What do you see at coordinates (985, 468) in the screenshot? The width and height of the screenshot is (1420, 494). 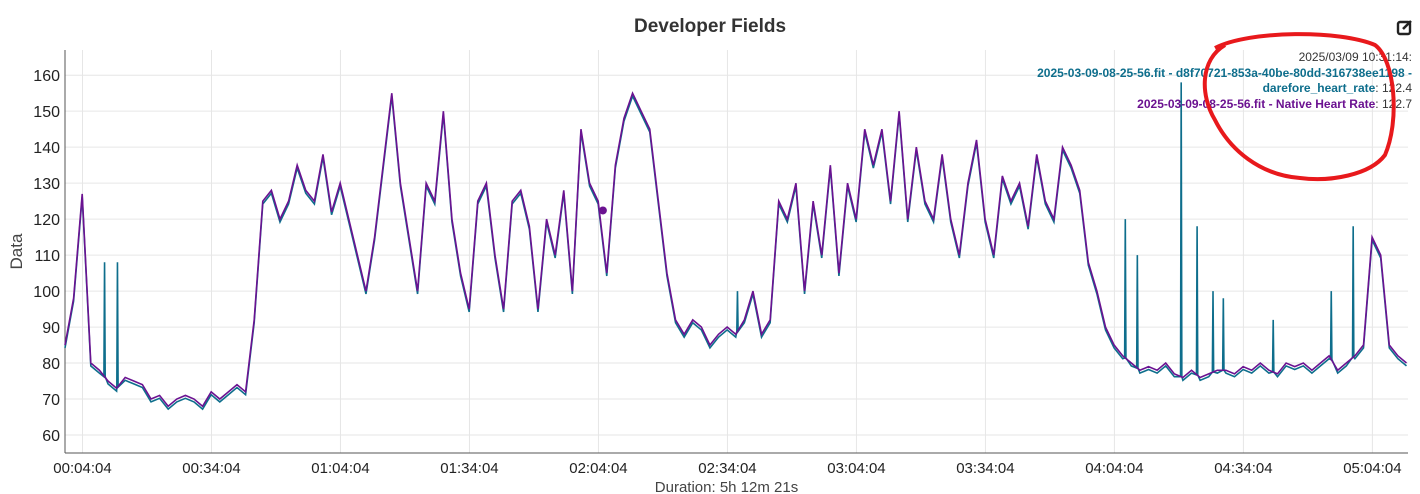 I see `x-tick-label: 03:34:04` at bounding box center [985, 468].